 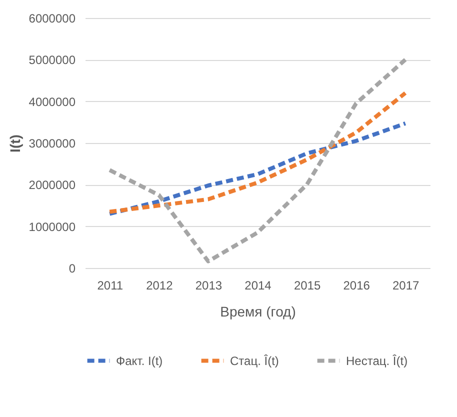 What do you see at coordinates (406, 285) in the screenshot?
I see `x-tick-label: 2017` at bounding box center [406, 285].